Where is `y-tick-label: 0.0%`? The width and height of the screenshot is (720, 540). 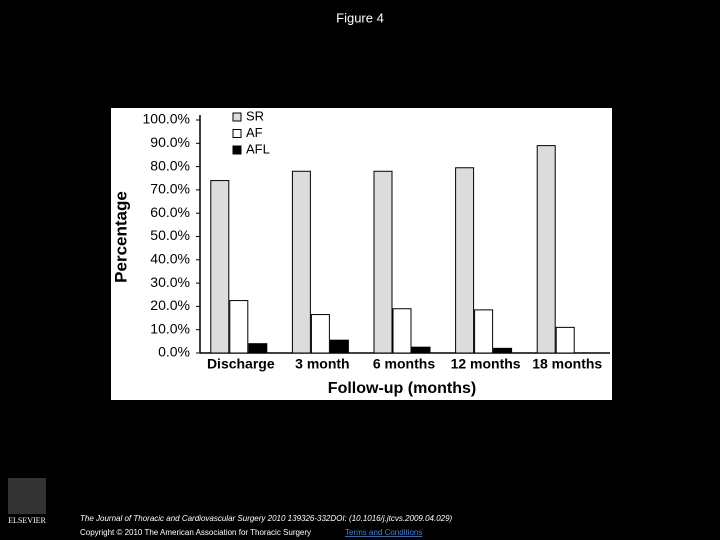
y-tick-label: 0.0% is located at coordinates (174, 352).